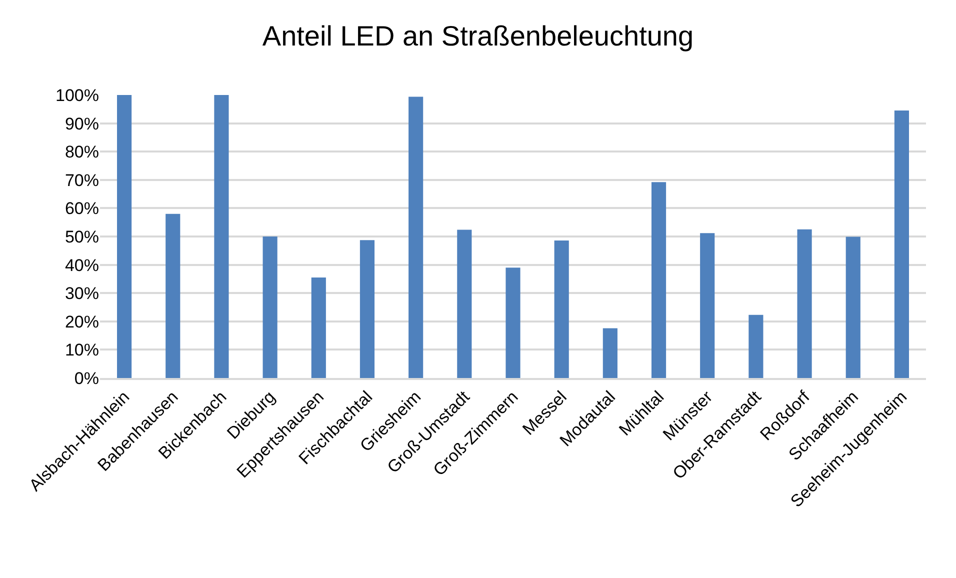  I want to click on y-tick-label: 10%, so click(81, 350).